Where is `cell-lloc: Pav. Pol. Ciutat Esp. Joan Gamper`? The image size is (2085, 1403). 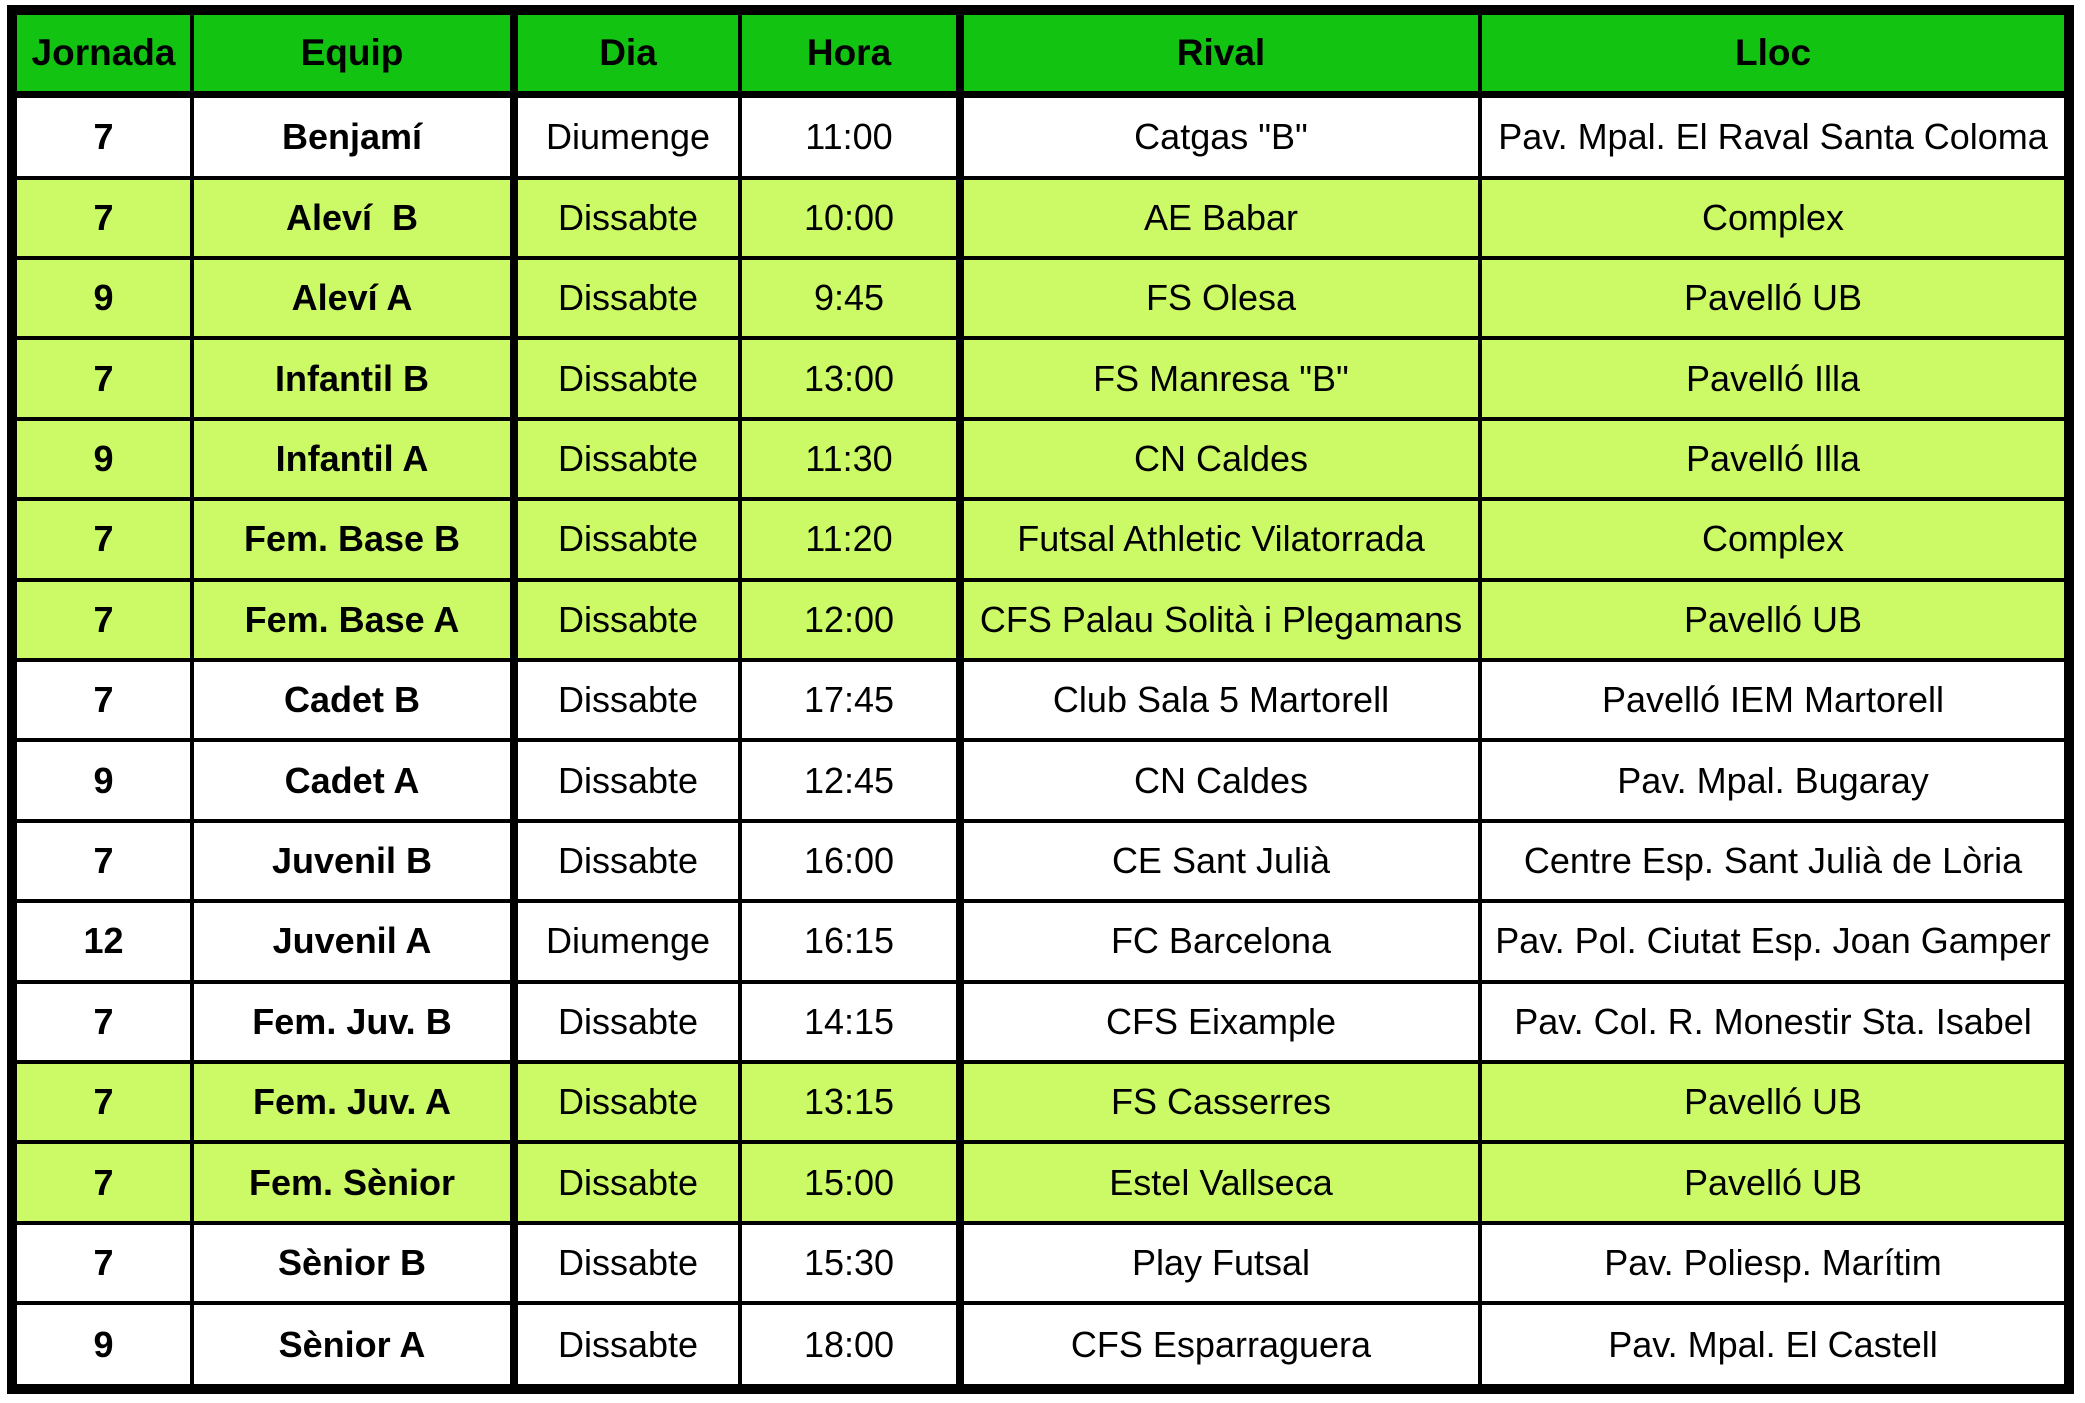
cell-lloc: Pav. Pol. Ciutat Esp. Joan Gamper is located at coordinates (1774, 941).